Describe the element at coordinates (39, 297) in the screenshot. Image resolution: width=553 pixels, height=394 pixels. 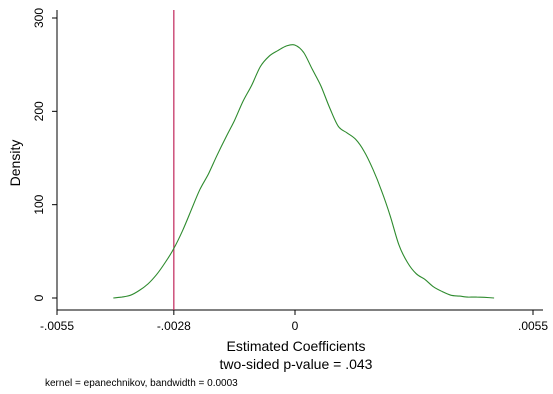
I see `y-tick-label: 0` at that location.